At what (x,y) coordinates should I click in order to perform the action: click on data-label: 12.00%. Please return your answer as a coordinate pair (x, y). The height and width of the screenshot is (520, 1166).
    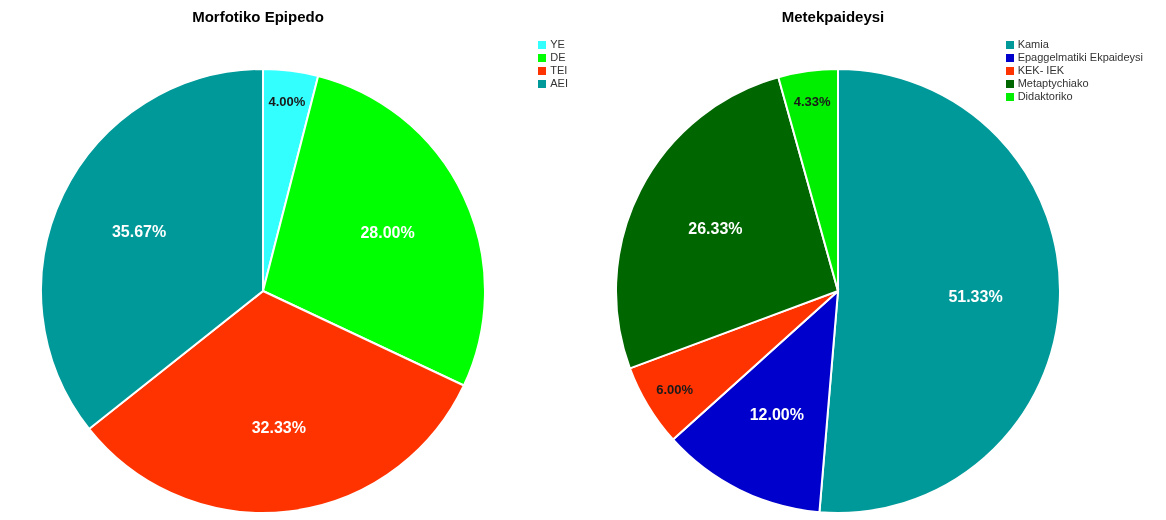
    Looking at the image, I should click on (776, 414).